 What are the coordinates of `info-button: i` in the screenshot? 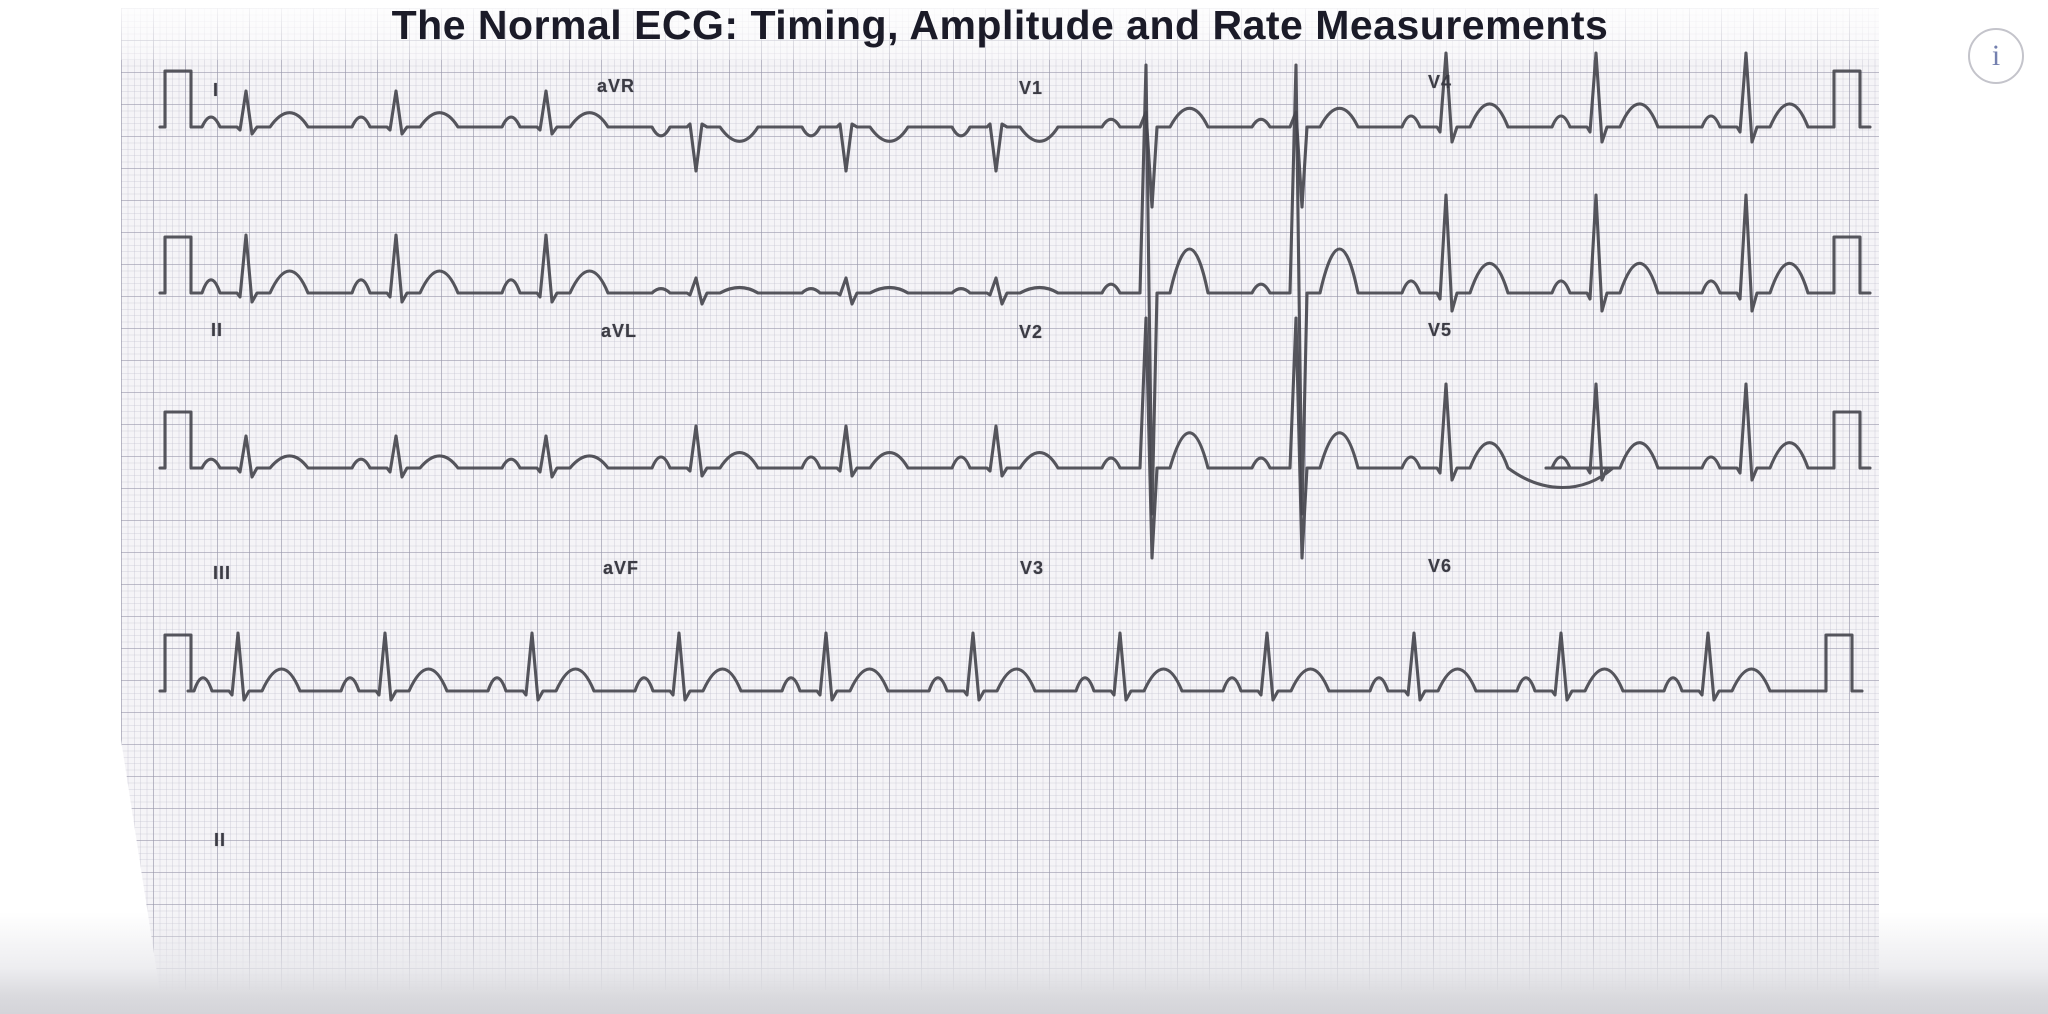 It's located at (1996, 56).